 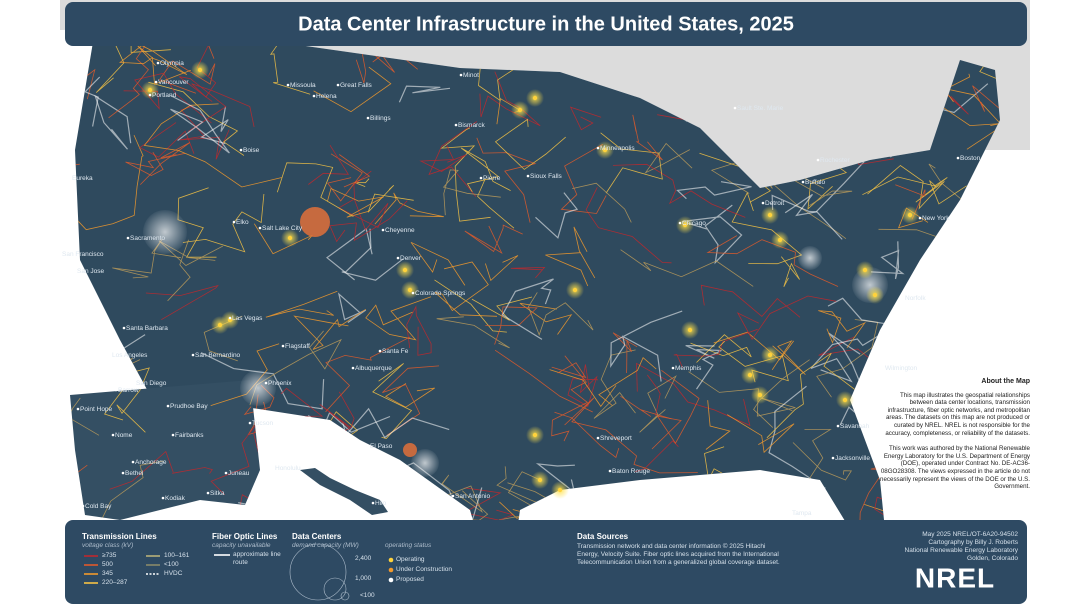 I want to click on city-label: Wilmington, so click(x=901, y=368).